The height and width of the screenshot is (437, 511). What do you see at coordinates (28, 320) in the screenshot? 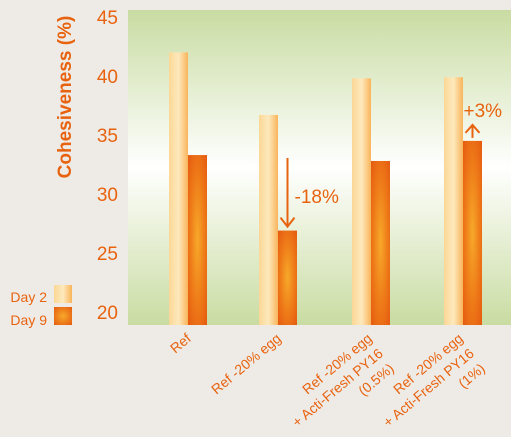
I see `legend-label-day9: Day 9` at bounding box center [28, 320].